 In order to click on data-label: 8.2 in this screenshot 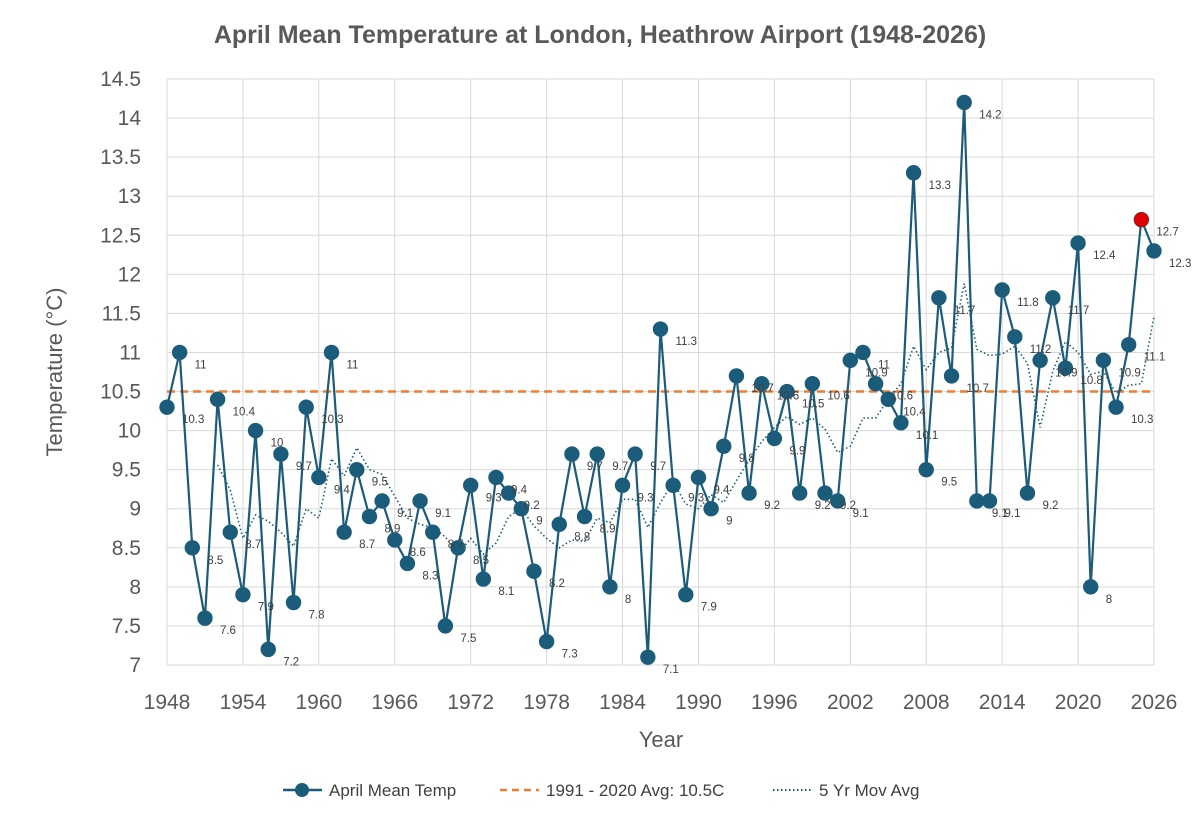, I will do `click(557, 584)`.